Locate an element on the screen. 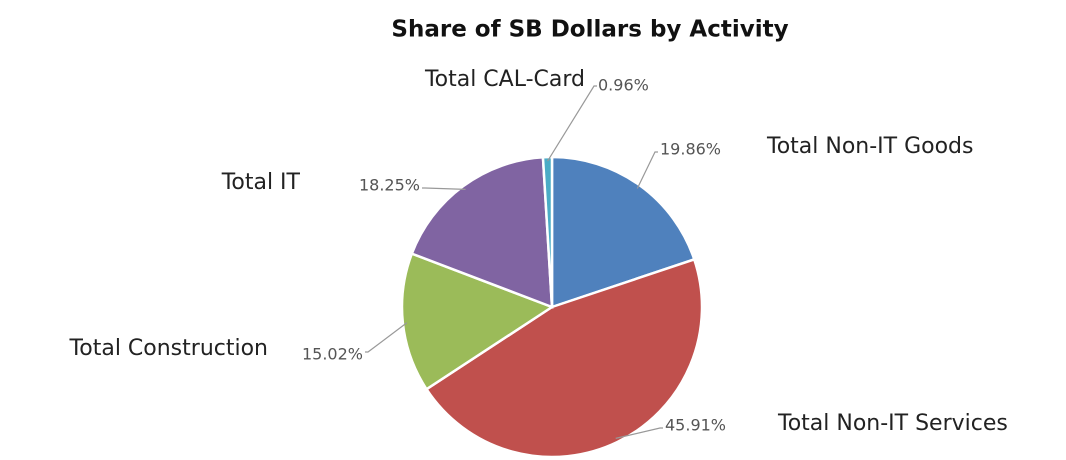 The width and height of the screenshot is (1066, 460). category-label: Total Non-IT Goods is located at coordinates (870, 146).